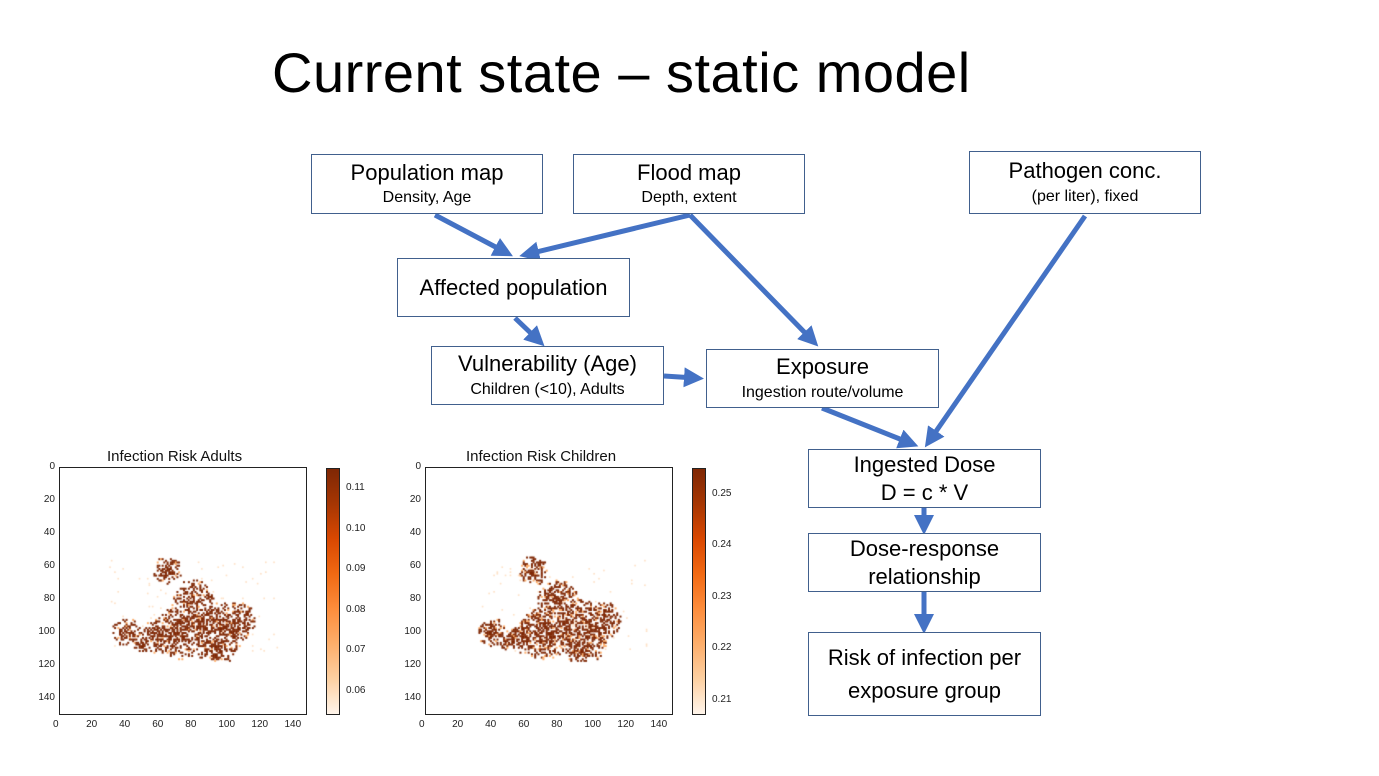 This screenshot has width=1379, height=776. What do you see at coordinates (924, 674) in the screenshot?
I see `risk-box: Risk of infection per exposure group` at bounding box center [924, 674].